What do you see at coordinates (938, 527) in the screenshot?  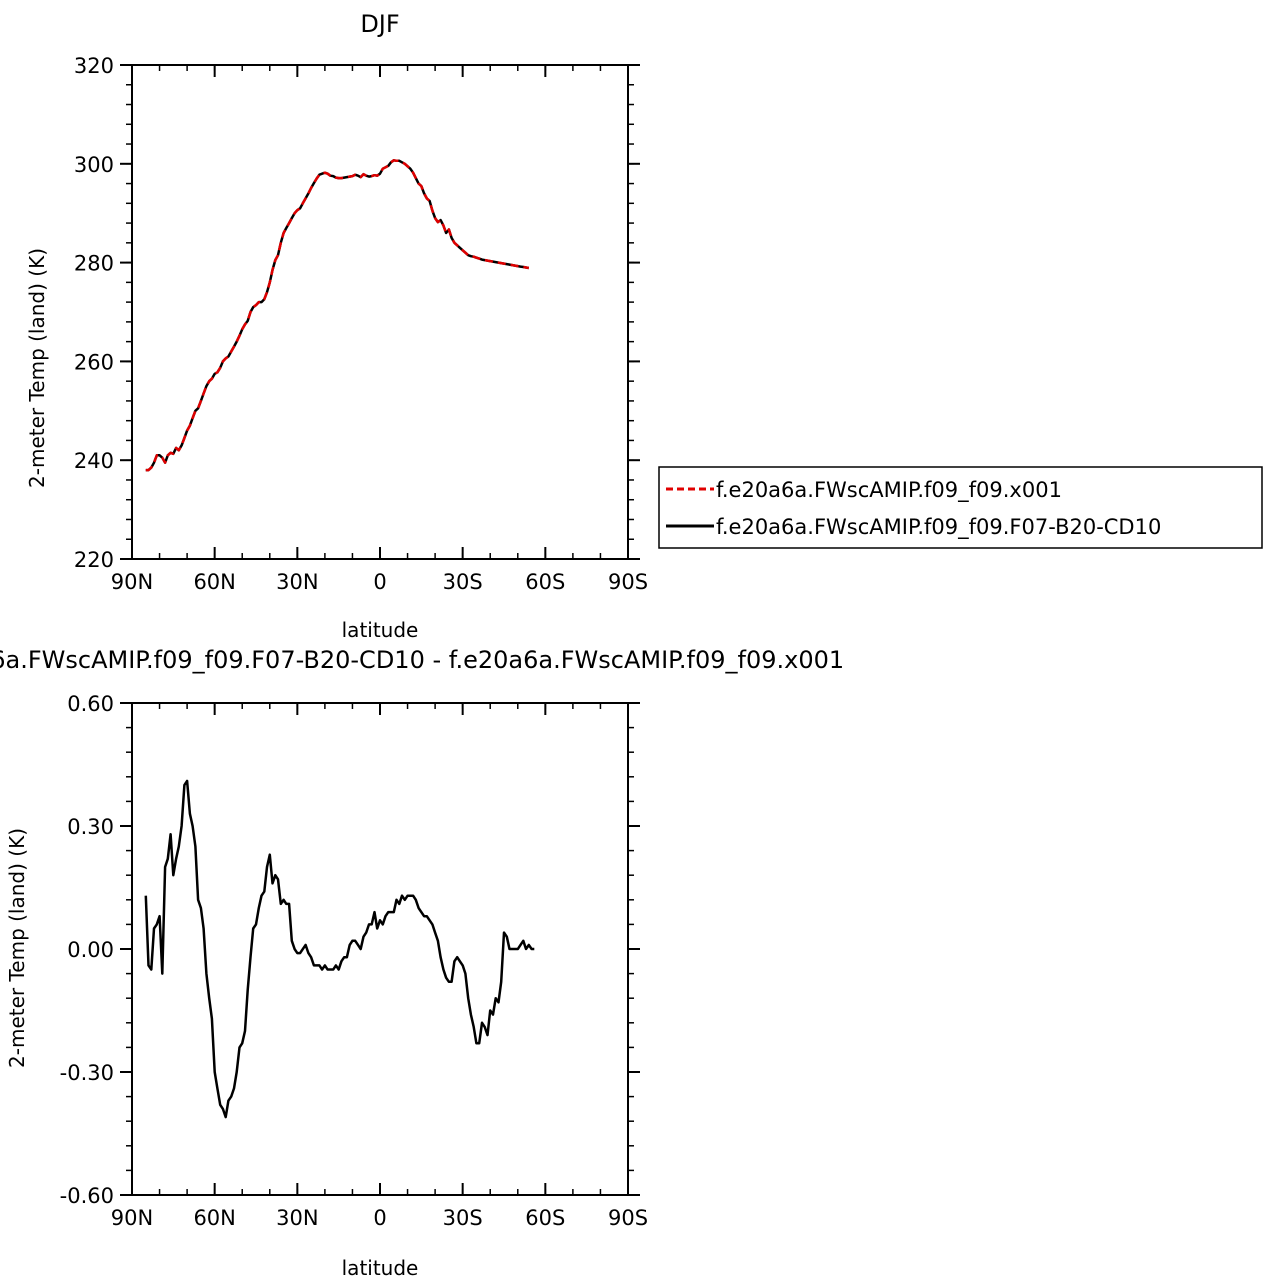 I see `legend-label-2: f.e20a6a.FWscAMIP.f09_f09.F07-B20-CD10` at bounding box center [938, 527].